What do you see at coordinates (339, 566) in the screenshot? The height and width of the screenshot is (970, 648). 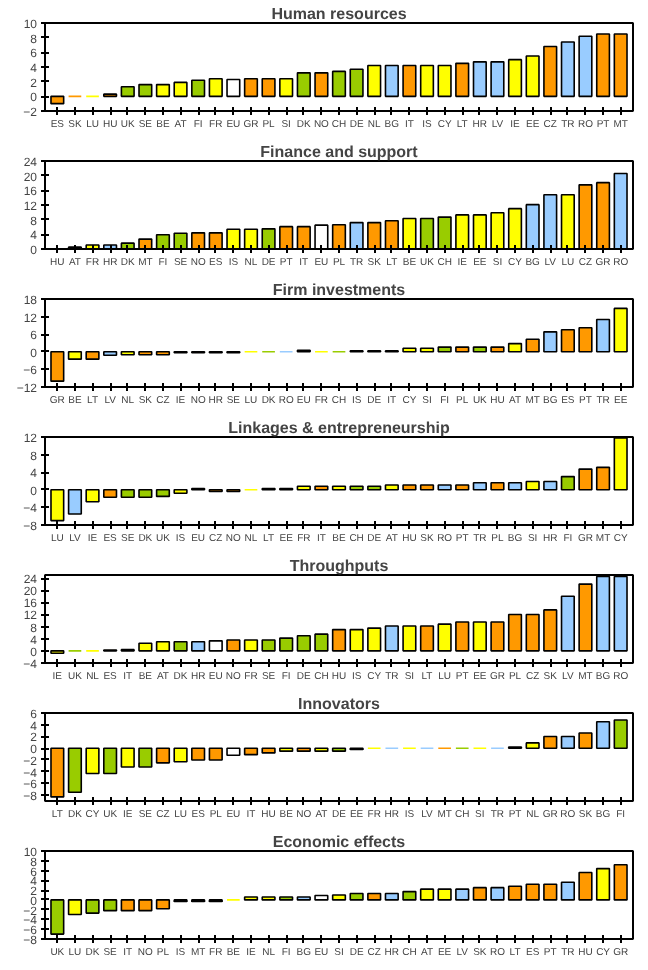 I see `chart-title: Throughputs` at bounding box center [339, 566].